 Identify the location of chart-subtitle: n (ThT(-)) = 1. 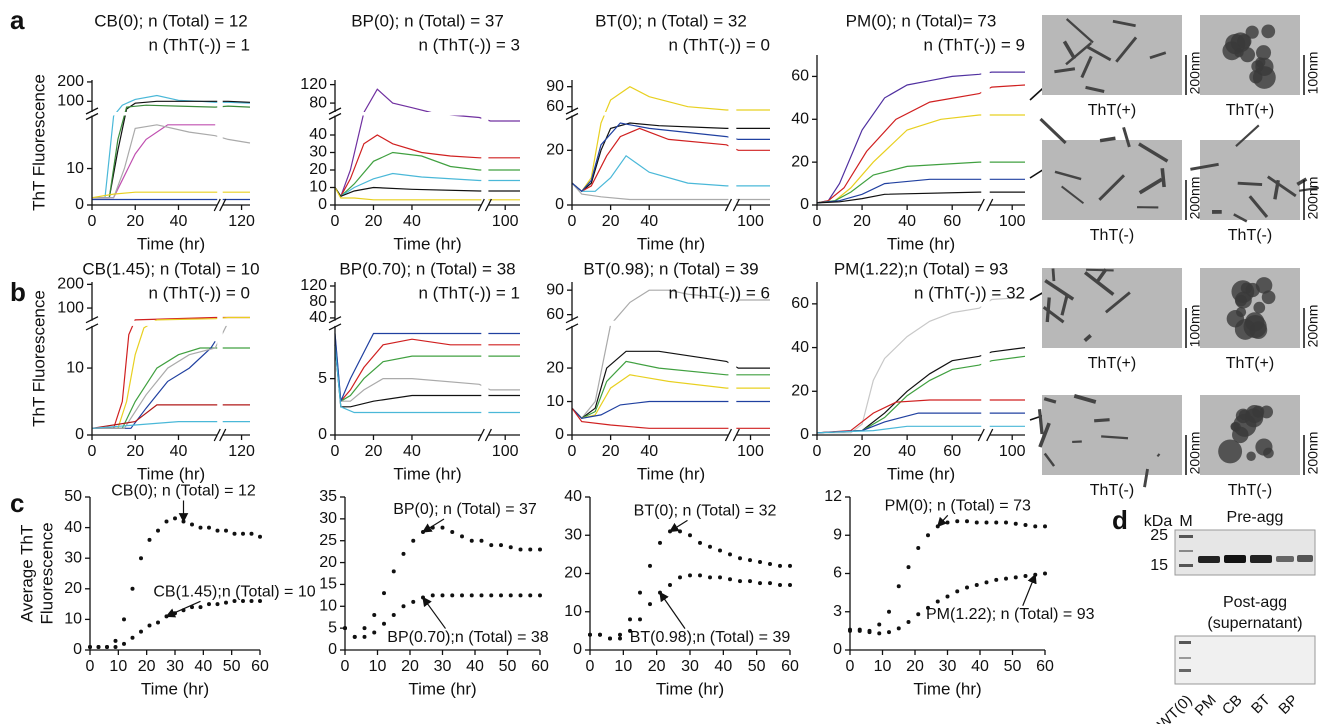
(469, 292).